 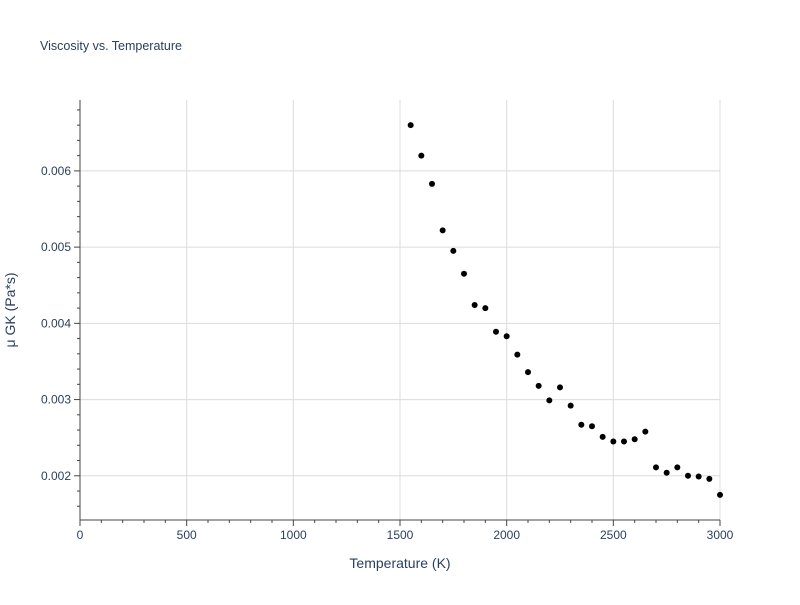 I want to click on chart-title: Viscosity vs. Temperature, so click(x=111, y=46).